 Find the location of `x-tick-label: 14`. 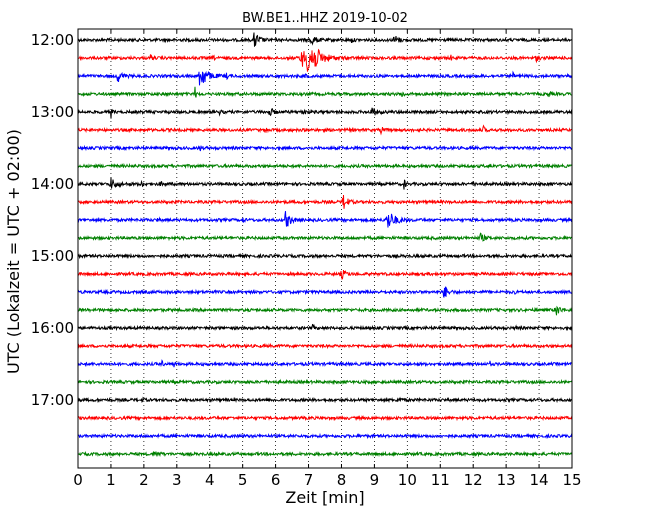

x-tick-label: 14 is located at coordinates (539, 480).